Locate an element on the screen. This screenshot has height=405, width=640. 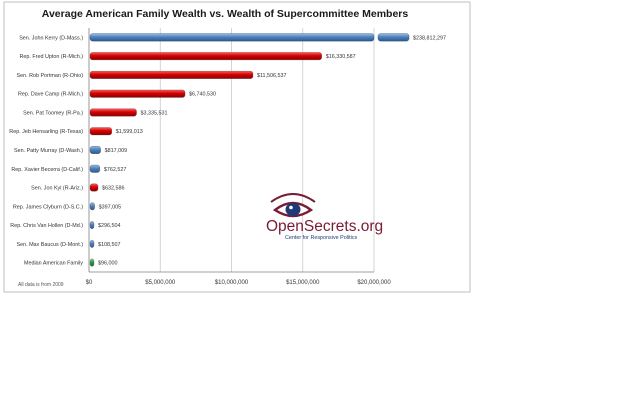
bar-overflow-segment is located at coordinates (393, 37).